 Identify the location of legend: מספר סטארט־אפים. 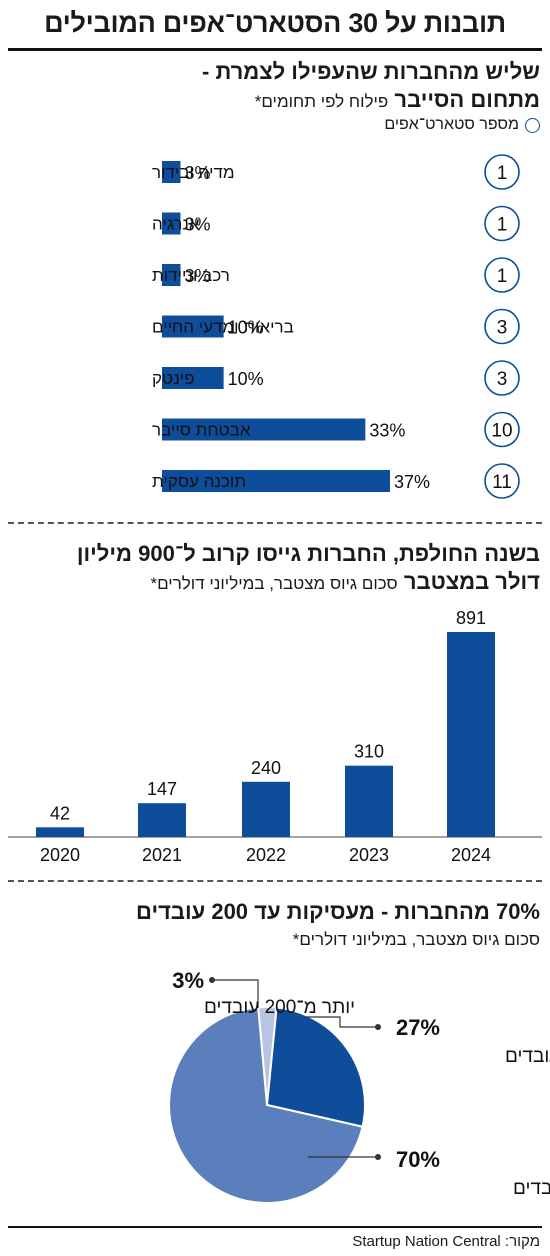
(462, 125).